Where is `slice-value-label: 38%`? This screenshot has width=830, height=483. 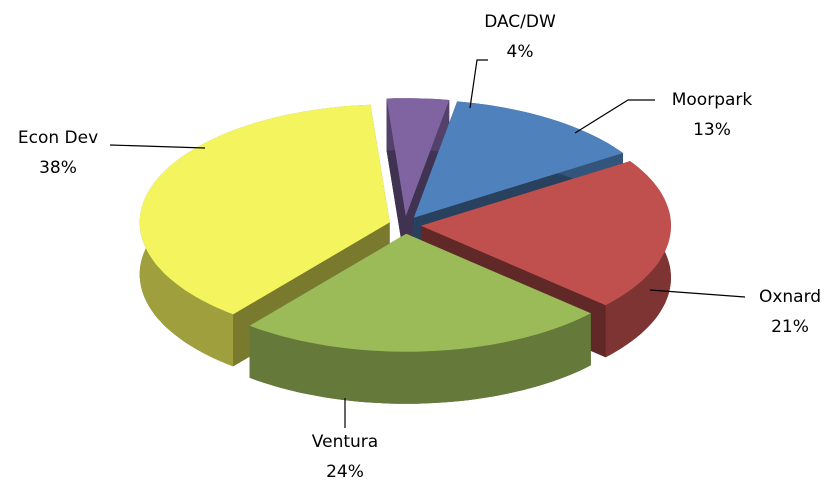 slice-value-label: 38% is located at coordinates (58, 168).